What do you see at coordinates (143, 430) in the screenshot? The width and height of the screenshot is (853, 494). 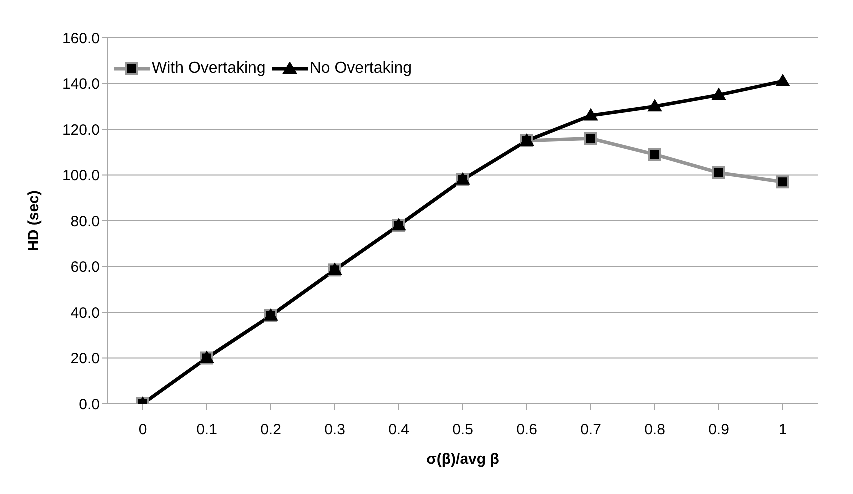 I see `x-tick-label: 0` at bounding box center [143, 430].